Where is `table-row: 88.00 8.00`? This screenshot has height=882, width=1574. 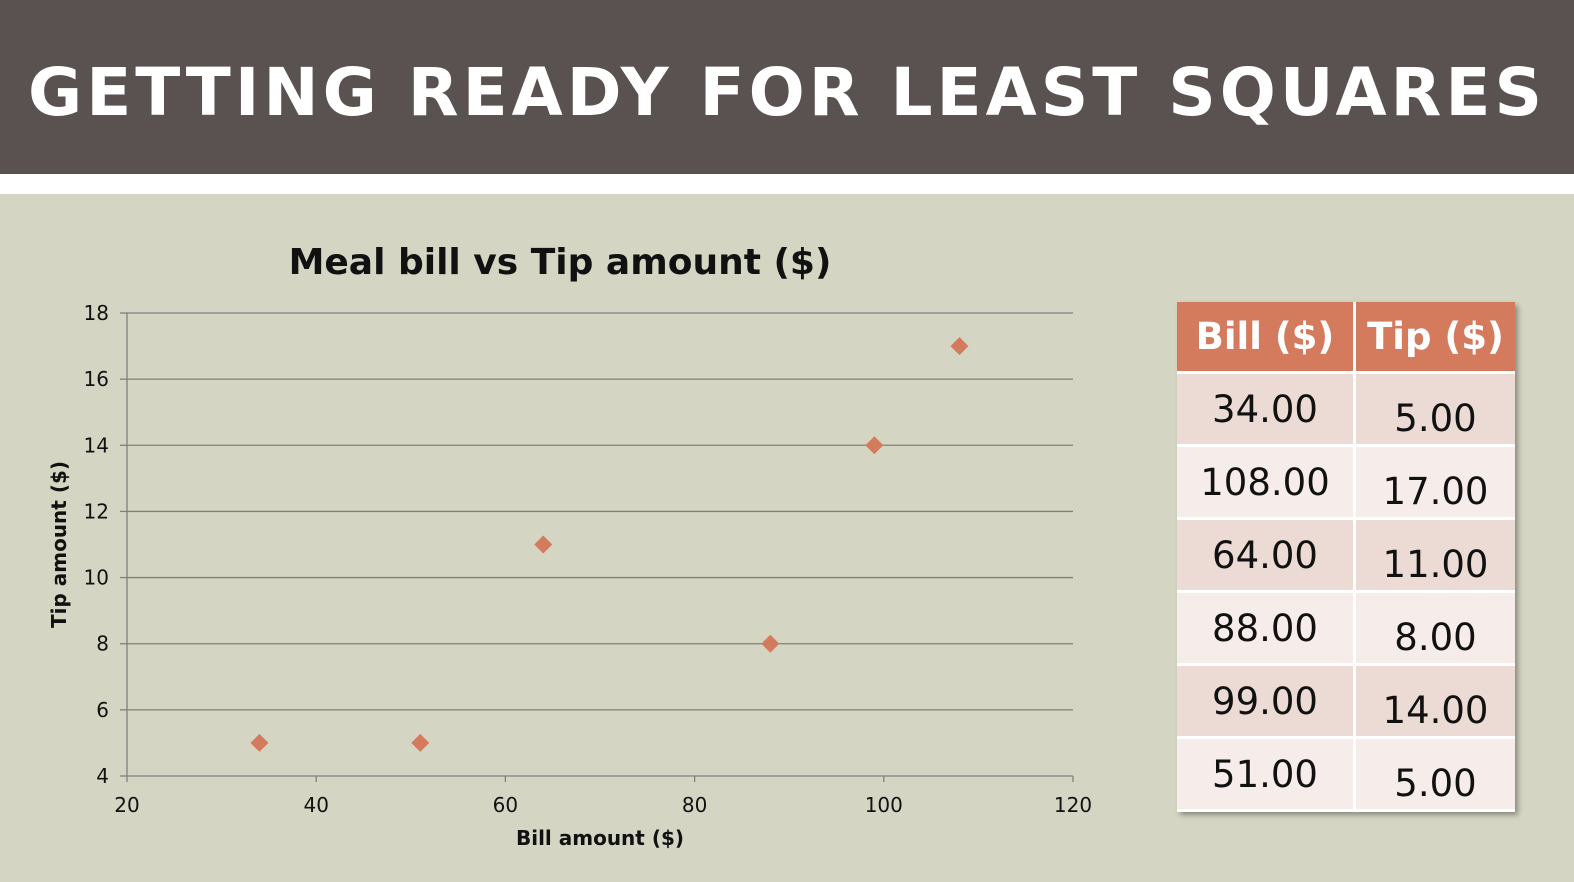 table-row: 88.00 8.00 is located at coordinates (1346, 628).